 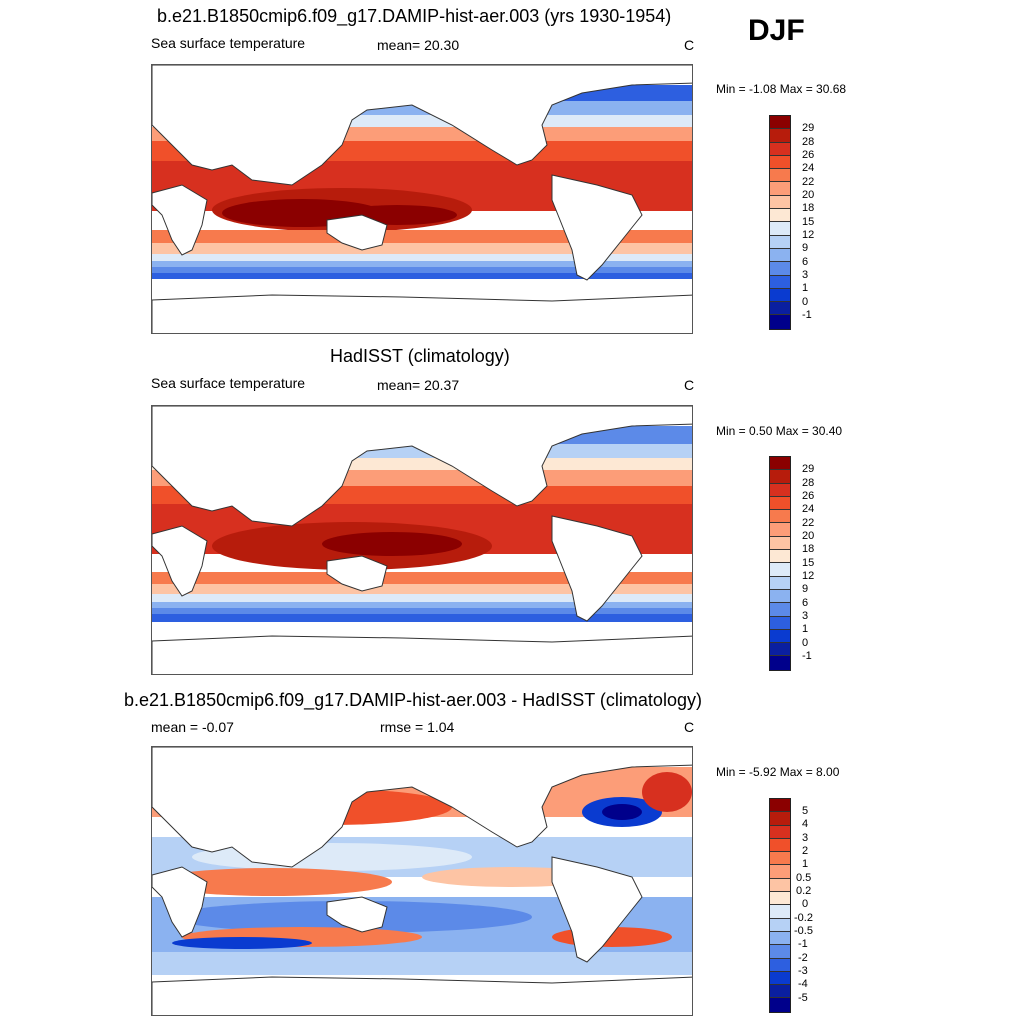 I want to click on panel-3-colorbar-tick: 5, so click(x=805, y=811).